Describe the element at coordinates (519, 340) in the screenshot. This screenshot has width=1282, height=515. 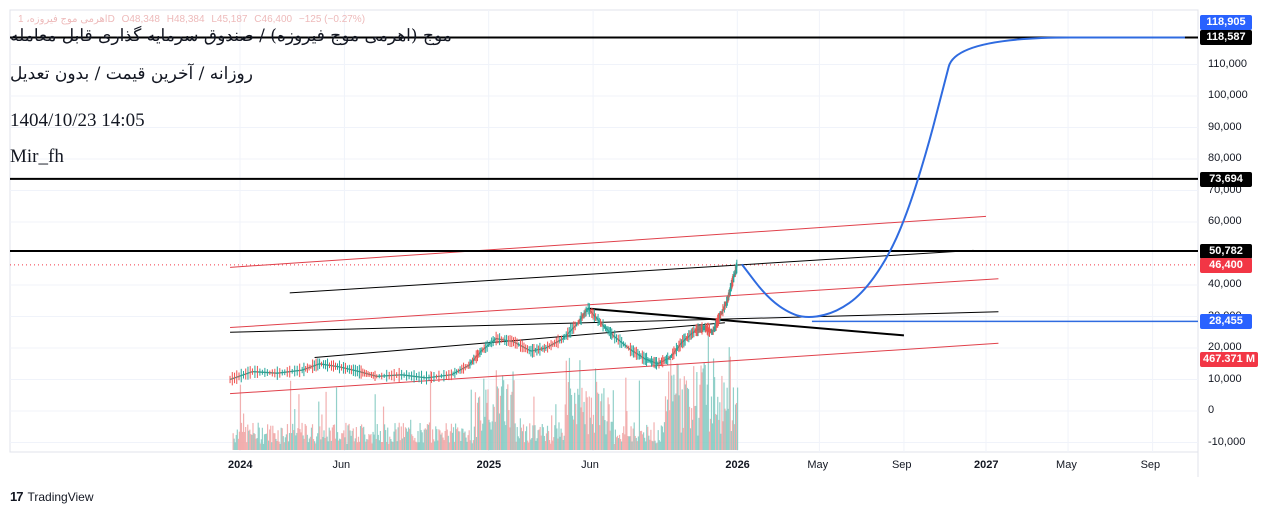
I see `middle-thin-line` at that location.